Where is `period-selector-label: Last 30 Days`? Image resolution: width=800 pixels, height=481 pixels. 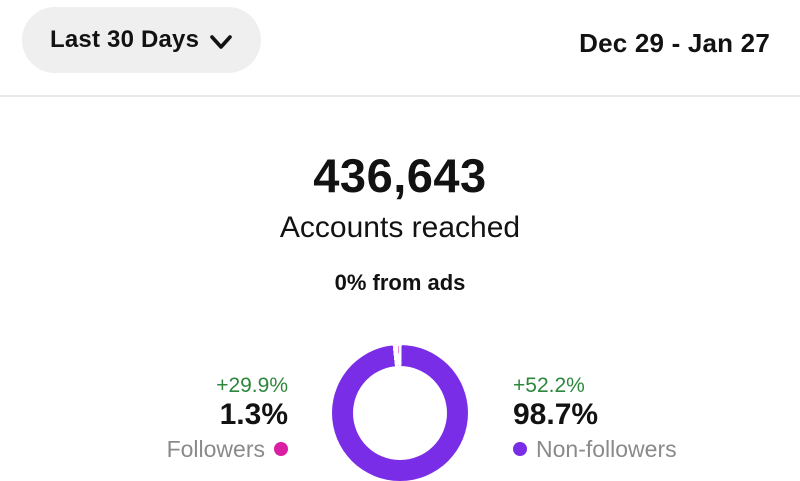 period-selector-label: Last 30 Days is located at coordinates (125, 39).